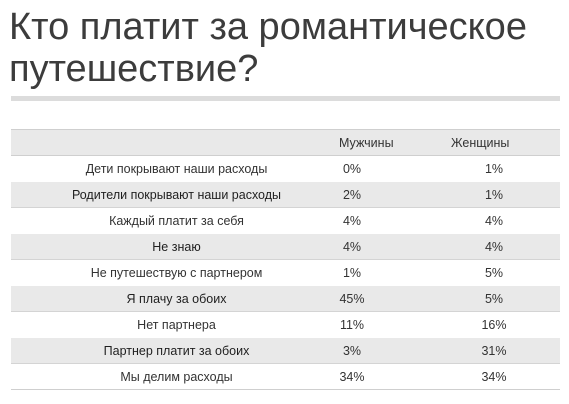 Image resolution: width=569 pixels, height=404 pixels. What do you see at coordinates (176, 350) in the screenshot?
I see `row-label: Партнер платит за обоих` at bounding box center [176, 350].